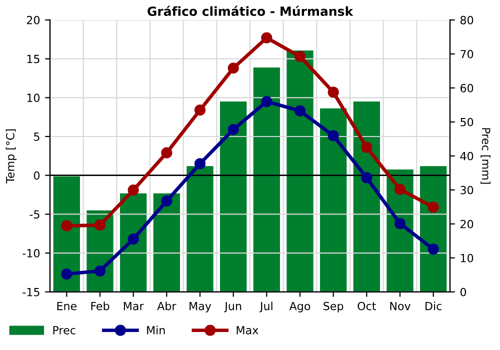 The image size is (500, 350). Describe the element at coordinates (467, 88) in the screenshot. I see `y2-tick-label: 60` at that location.